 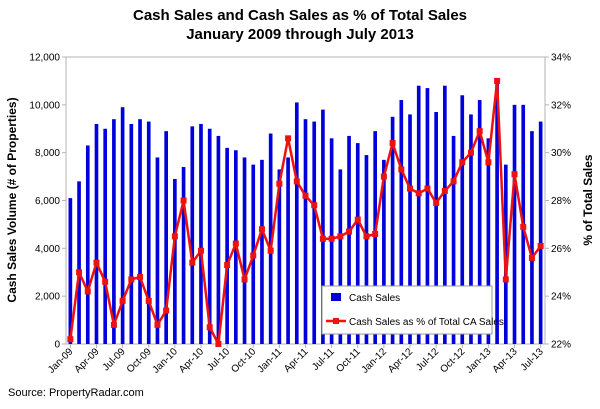 I want to click on chart-subtitle: January 2009 through July 2013, so click(x=300, y=34).